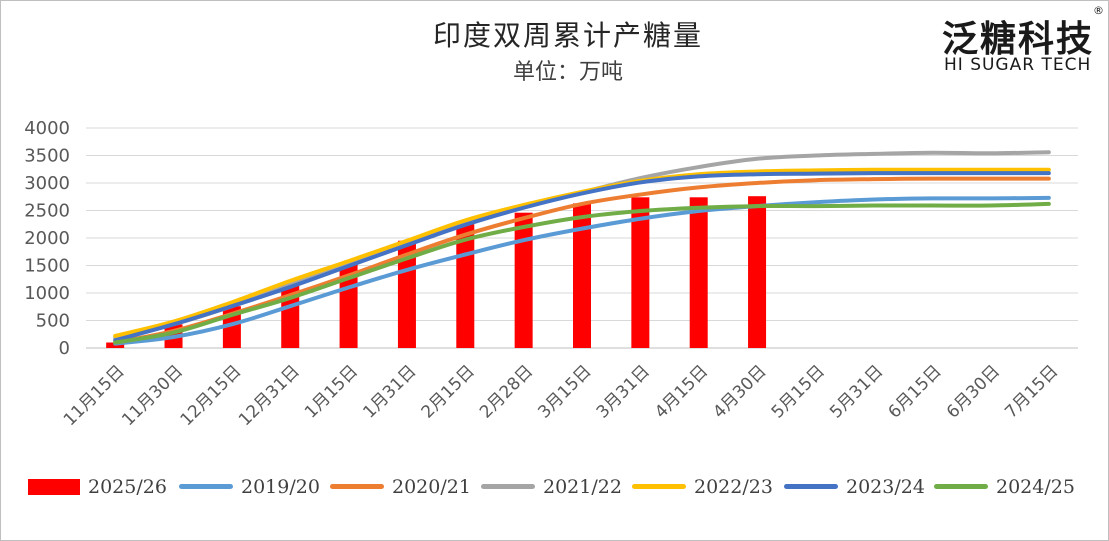 Image resolution: width=1109 pixels, height=541 pixels. I want to click on legend-label: 2025/26, so click(127, 487).